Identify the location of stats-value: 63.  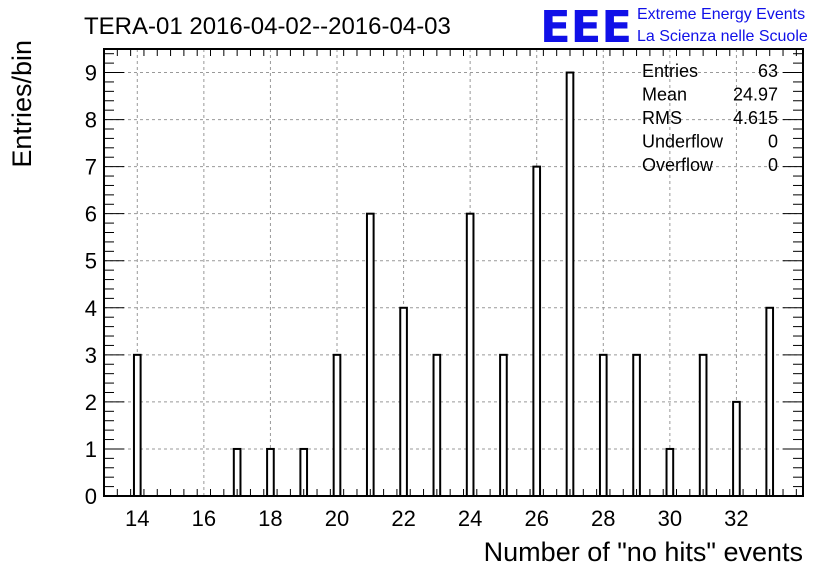
(768, 71).